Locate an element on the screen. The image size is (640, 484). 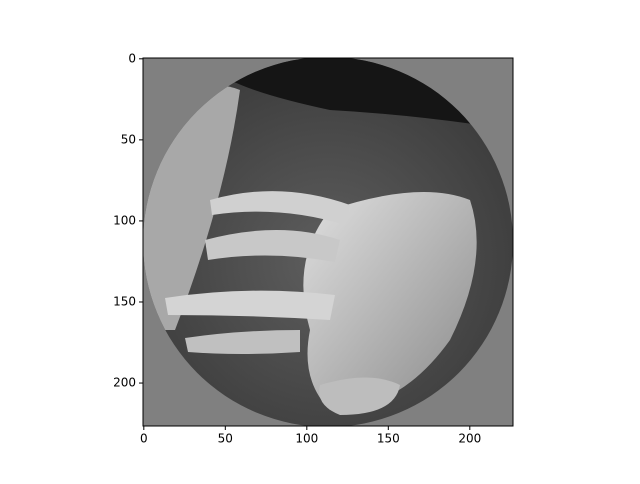
sheep-body is located at coordinates (390, 301).